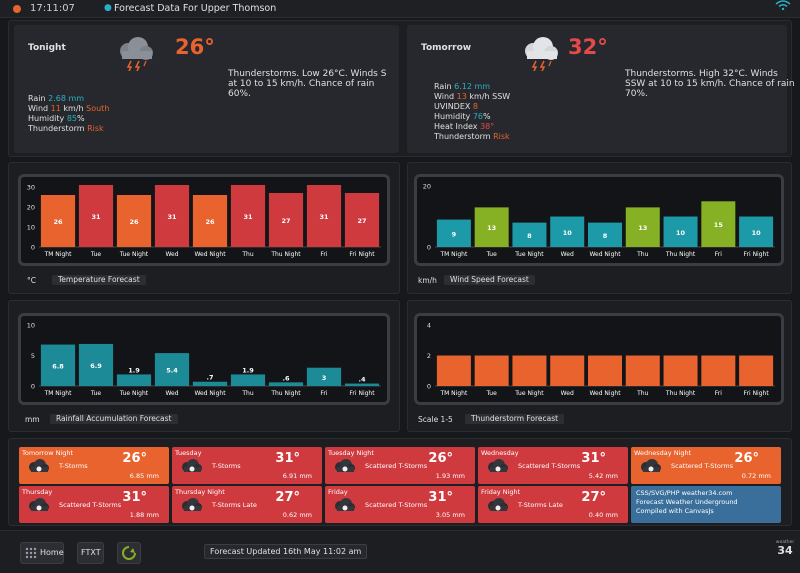  Describe the element at coordinates (429, 326) in the screenshot. I see `y-tick-label: 4` at that location.